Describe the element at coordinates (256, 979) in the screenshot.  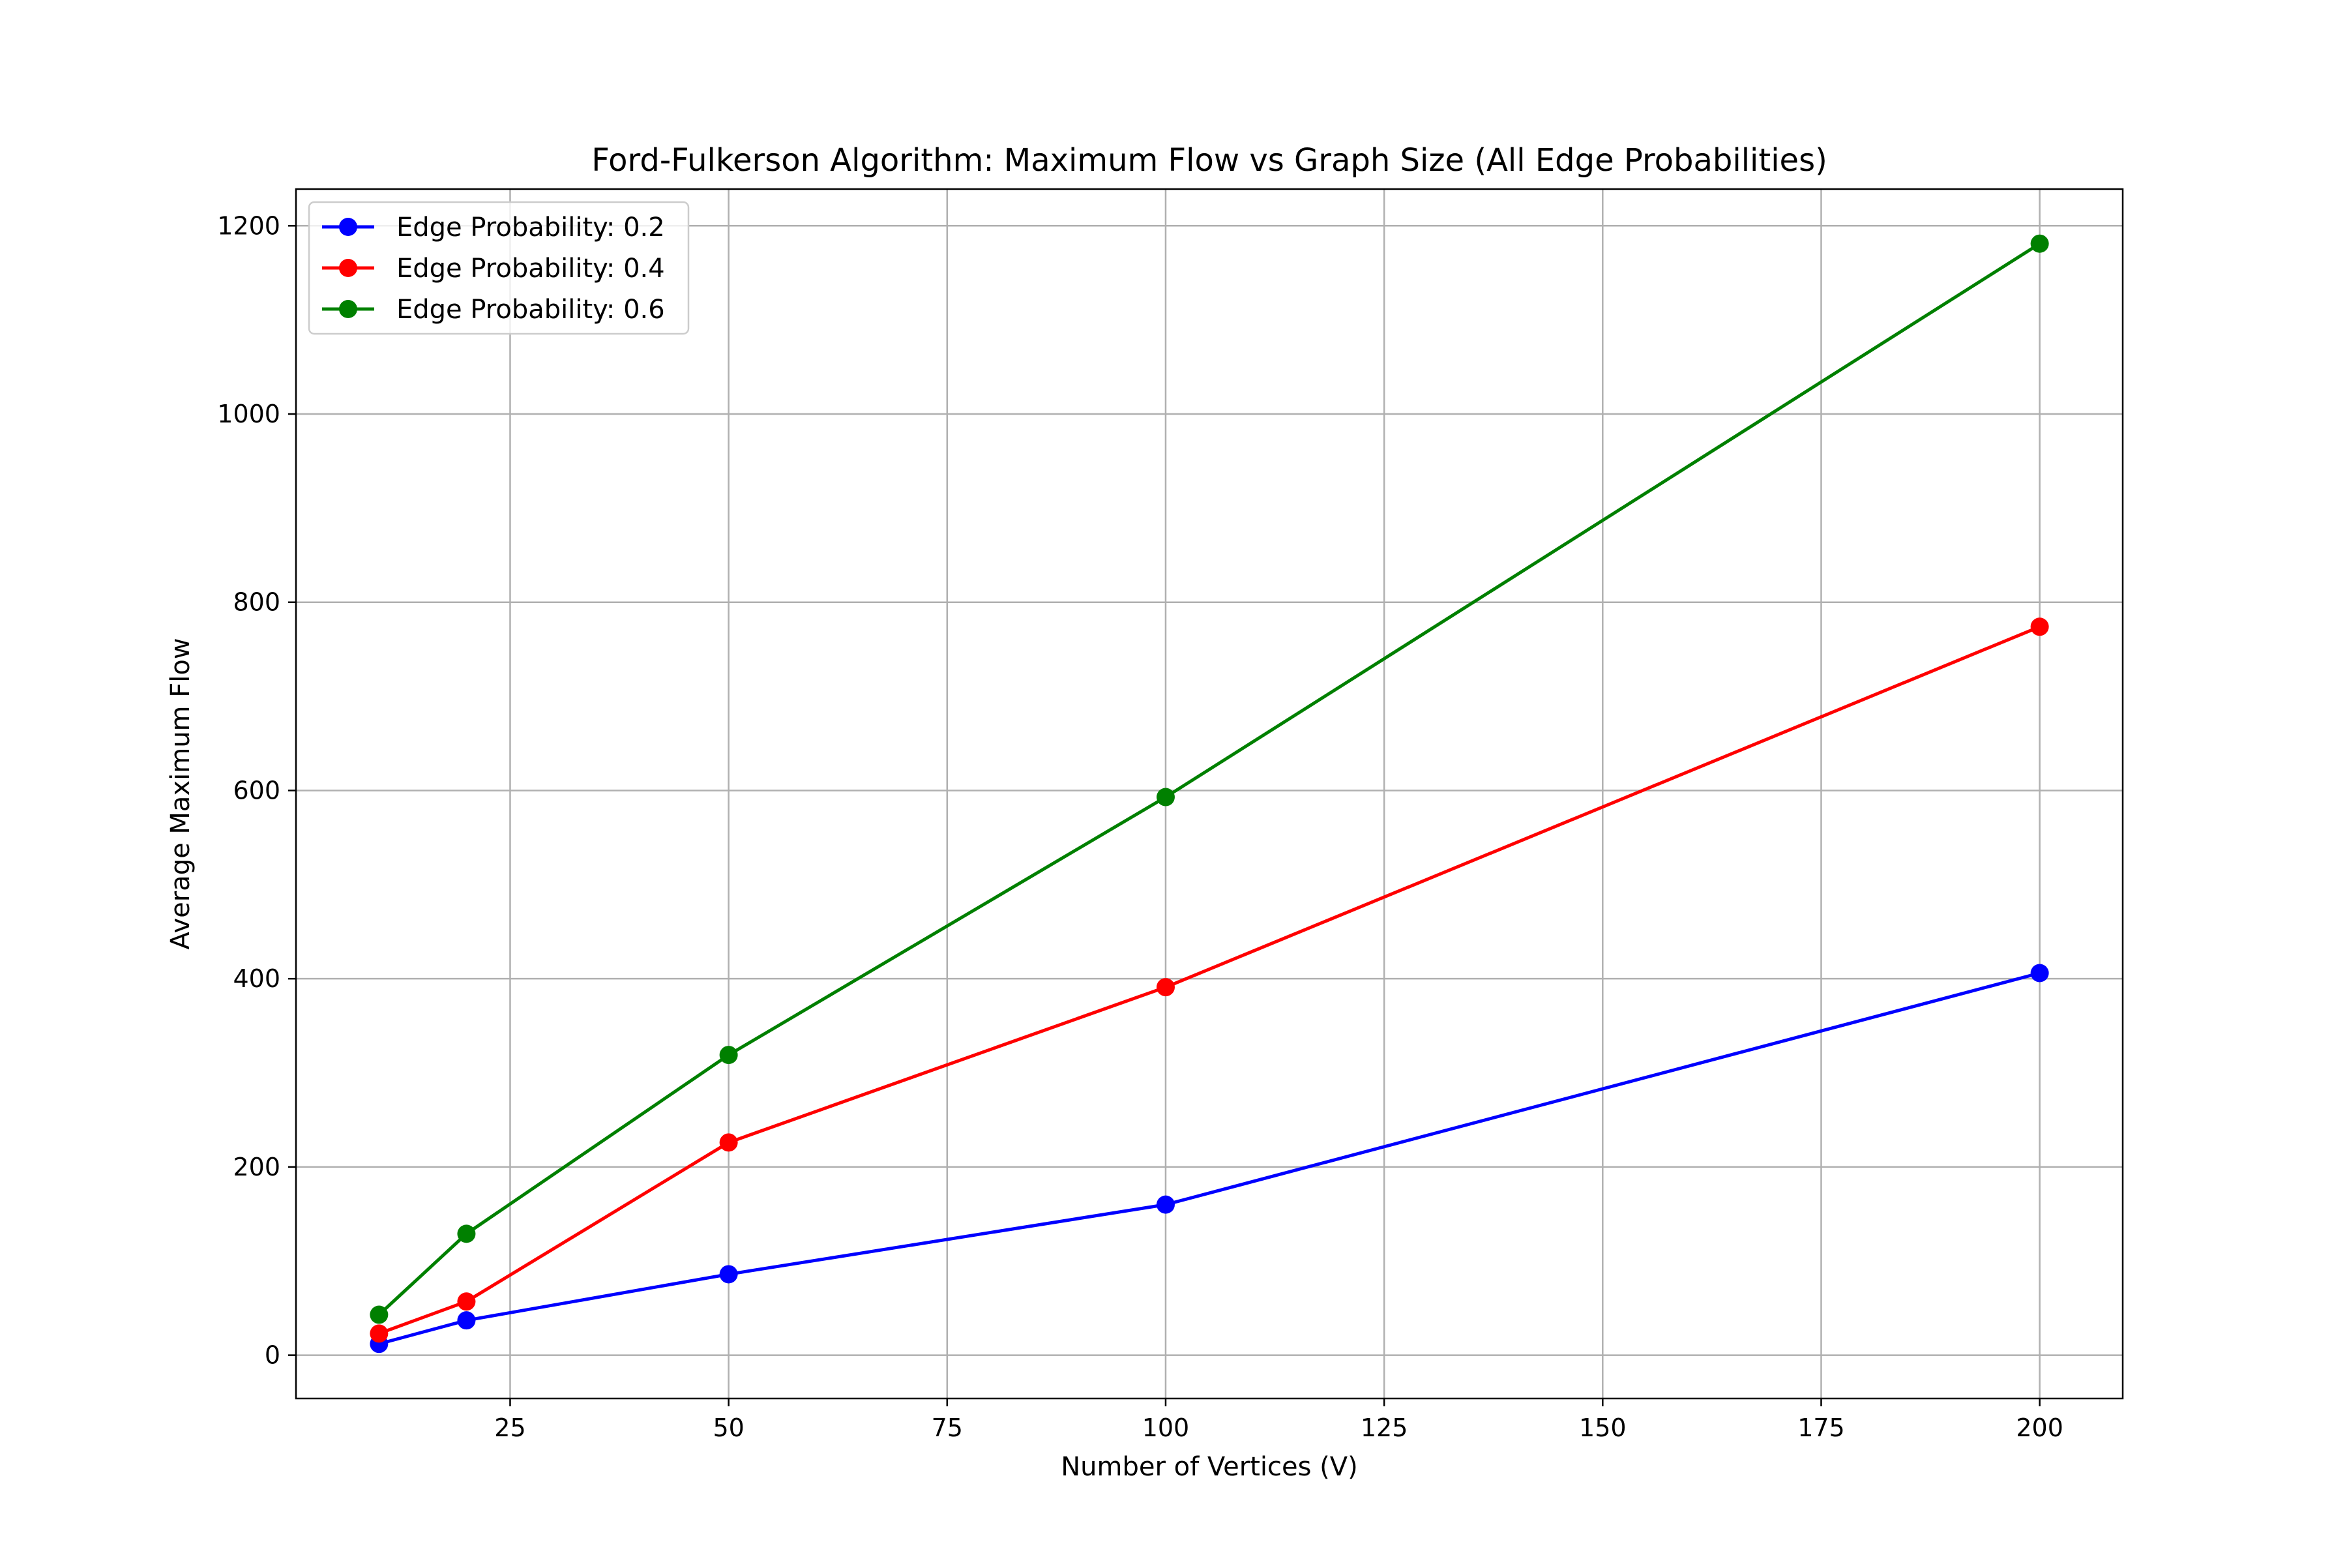
I see `y-tick-label: 400` at that location.